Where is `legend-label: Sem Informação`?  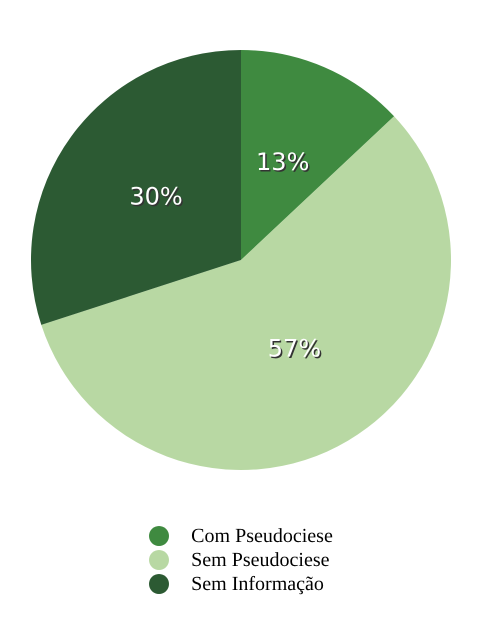
legend-label: Sem Informação is located at coordinates (257, 584).